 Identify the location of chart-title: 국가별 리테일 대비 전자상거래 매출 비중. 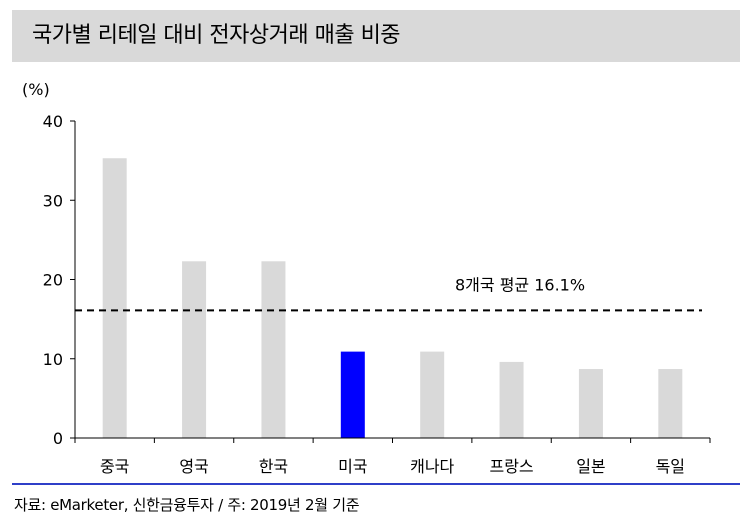
(216, 35).